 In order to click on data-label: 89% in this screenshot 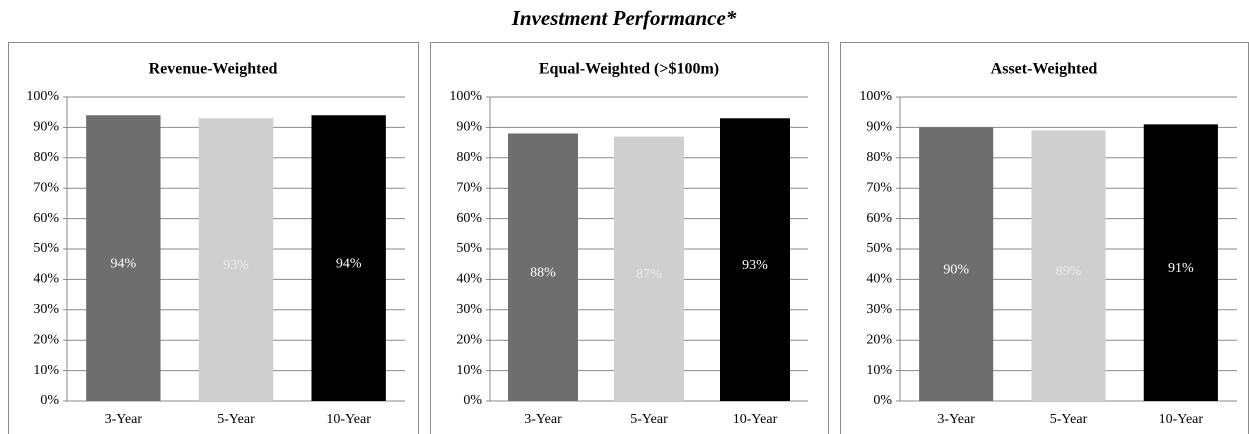, I will do `click(1069, 271)`.